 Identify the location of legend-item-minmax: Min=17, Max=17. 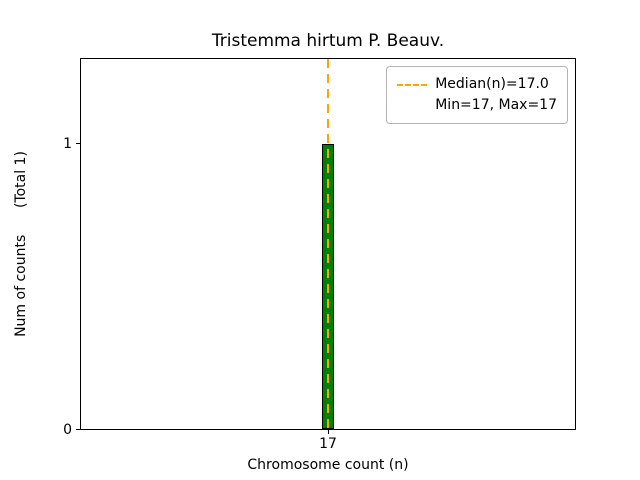
(477, 105).